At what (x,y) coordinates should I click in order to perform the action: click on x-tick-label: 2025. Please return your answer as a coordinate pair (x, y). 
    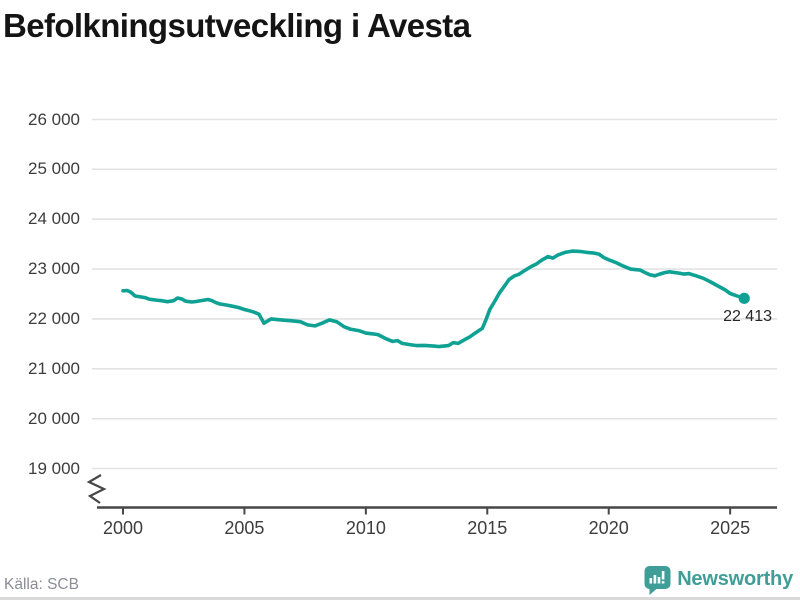
    Looking at the image, I should click on (730, 528).